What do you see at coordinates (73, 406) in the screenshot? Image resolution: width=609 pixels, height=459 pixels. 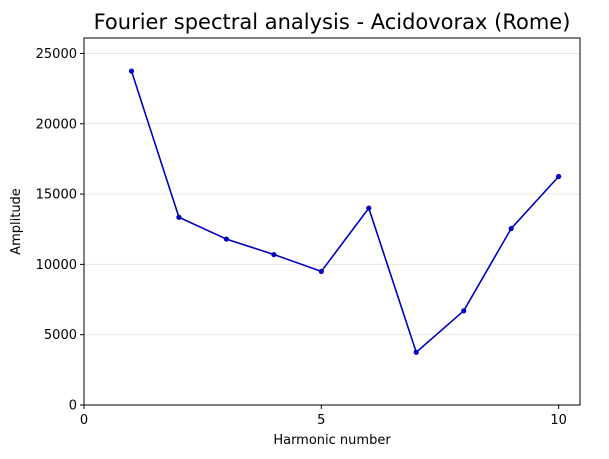 I see `y-tick-label: 0` at bounding box center [73, 406].